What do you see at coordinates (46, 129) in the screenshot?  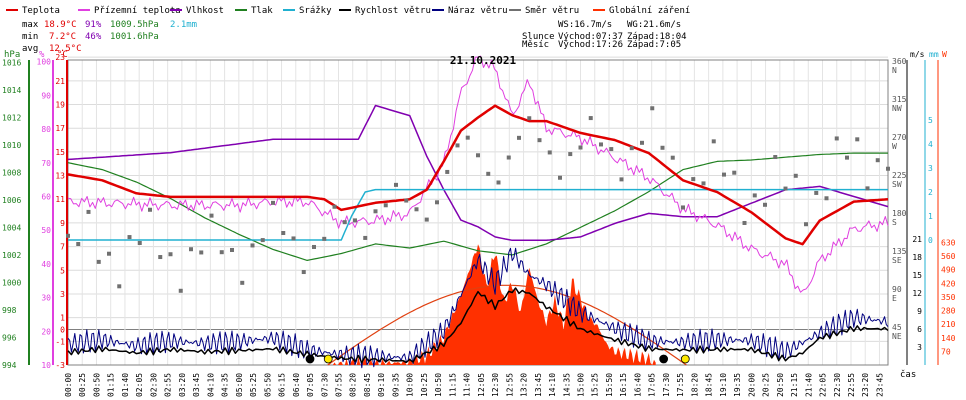 I see `tick-label-pct: 80` at bounding box center [46, 129].